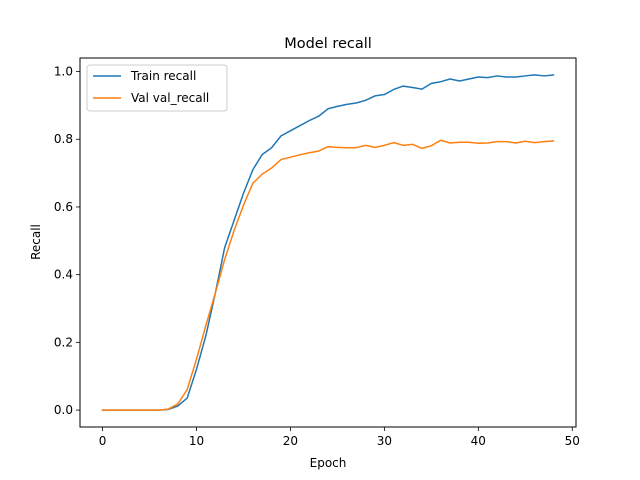 This screenshot has width=640, height=480. I want to click on x-tick-label: 40, so click(478, 441).